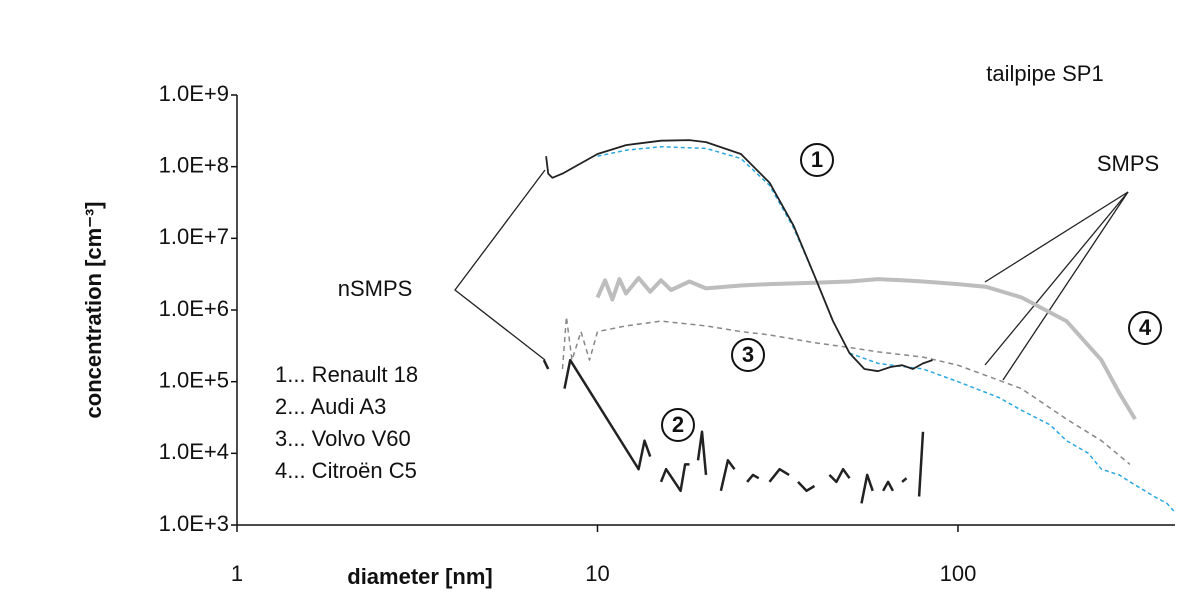 The height and width of the screenshot is (595, 1182). Describe the element at coordinates (93, 310) in the screenshot. I see `y-axis-label: concentration [cm⁻³]` at that location.